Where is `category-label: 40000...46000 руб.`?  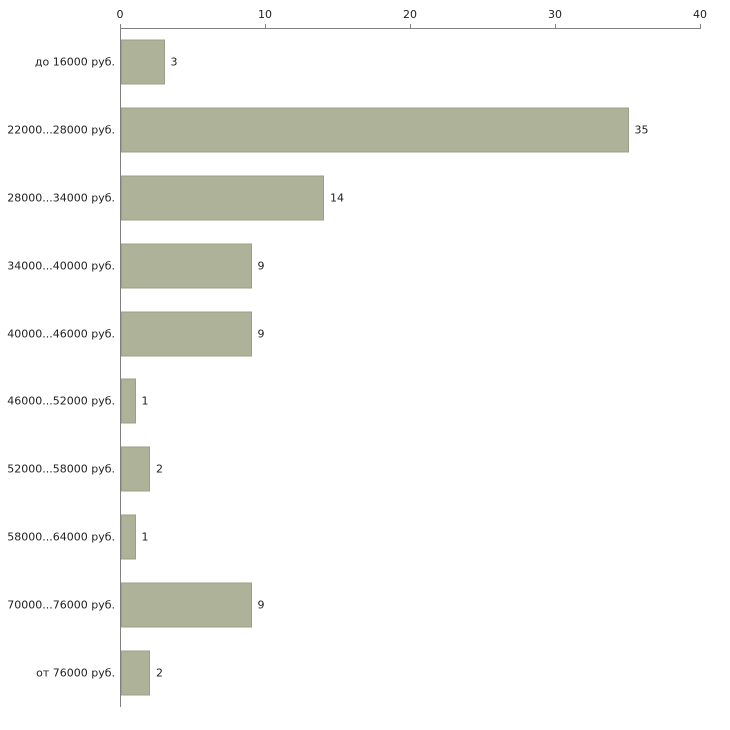
category-label: 40000...46000 руб. is located at coordinates (61, 334).